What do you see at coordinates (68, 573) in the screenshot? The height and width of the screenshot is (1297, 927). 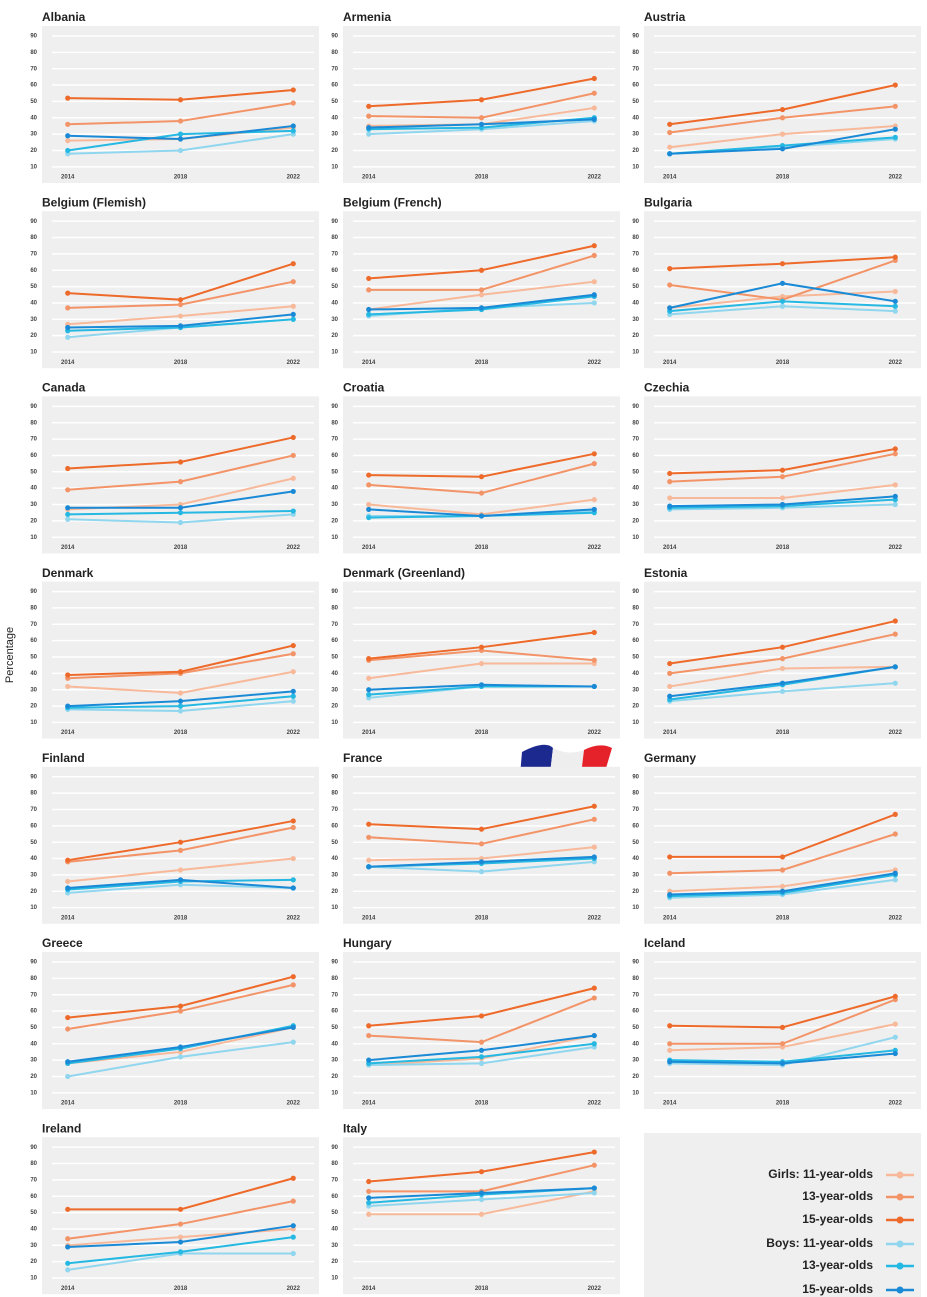 I see `panel-title: Denmark` at bounding box center [68, 573].